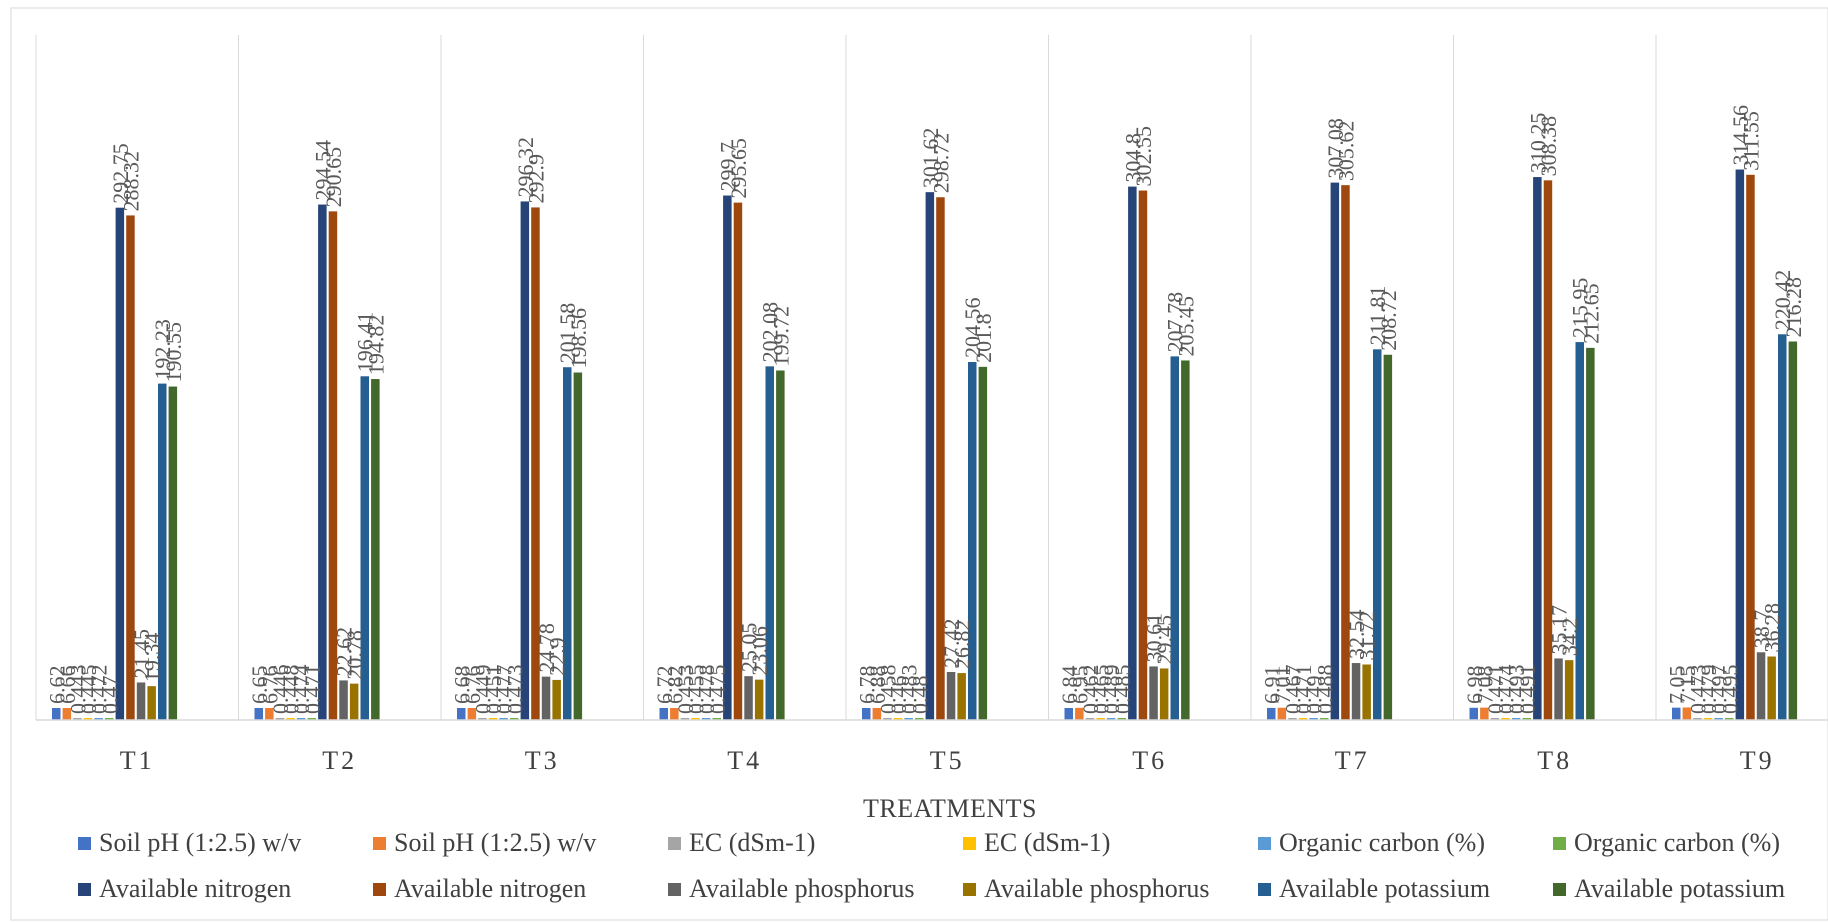 The height and width of the screenshot is (923, 1828). I want to click on x-tick-label: T4, so click(744, 760).